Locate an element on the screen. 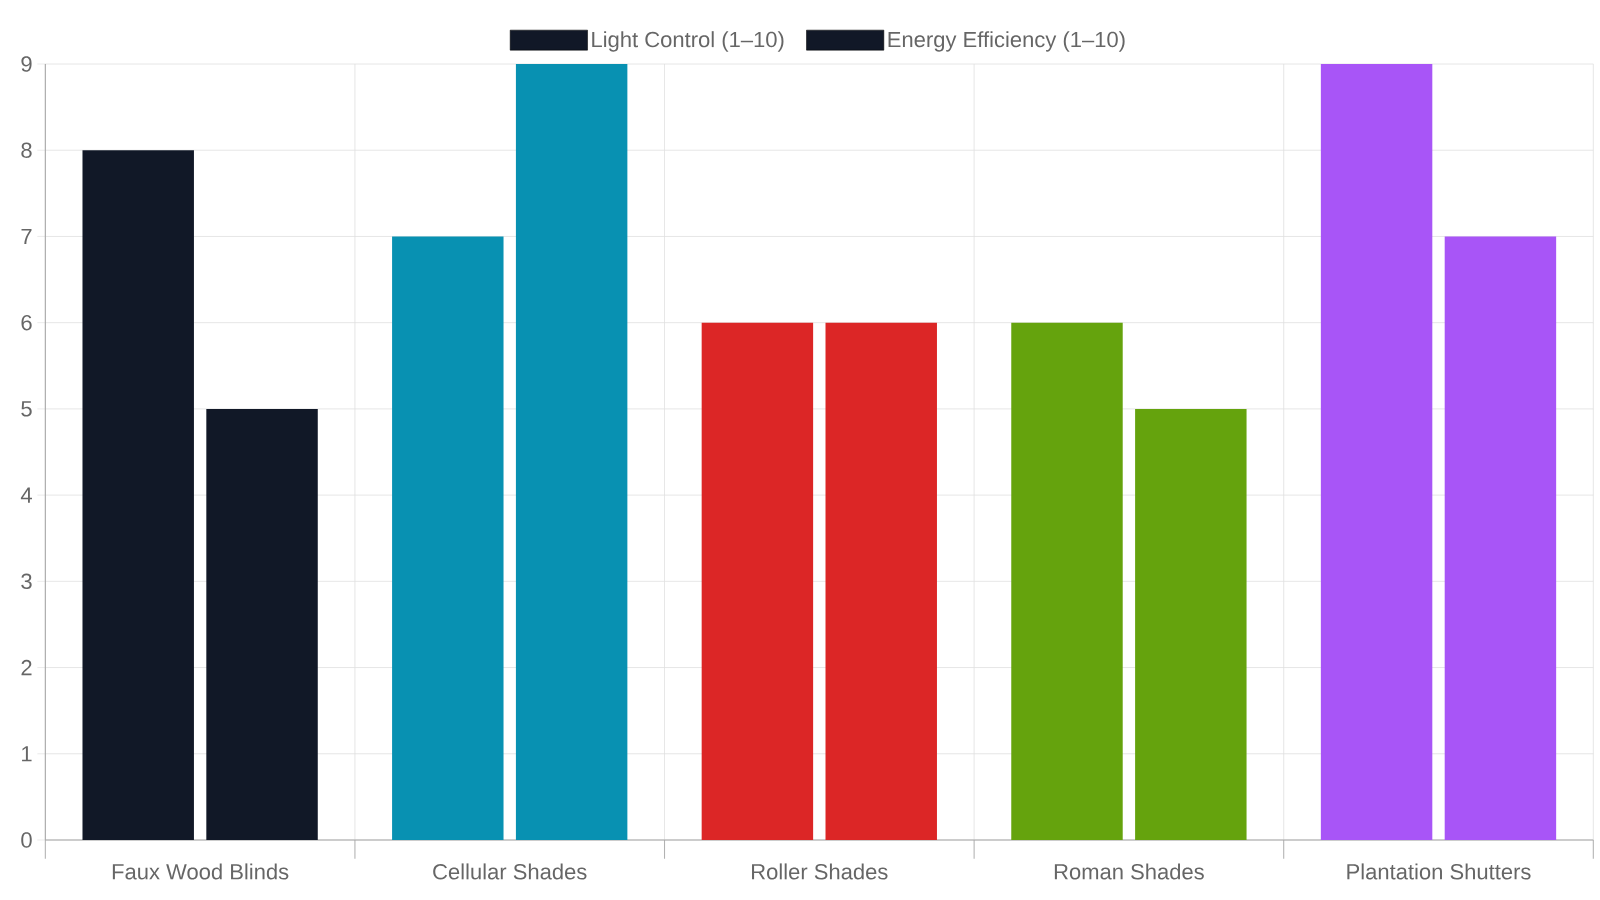  y-tick-label: 5 is located at coordinates (26, 409).